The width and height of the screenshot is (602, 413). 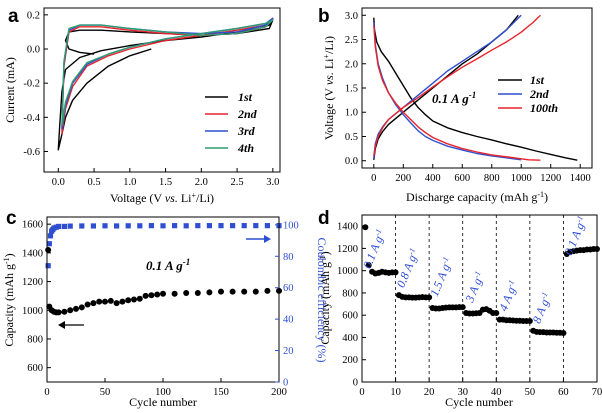 I want to click on x-ticks-b: 0 200 400 600 800 1000 1200 1400, so click(x=481, y=174).